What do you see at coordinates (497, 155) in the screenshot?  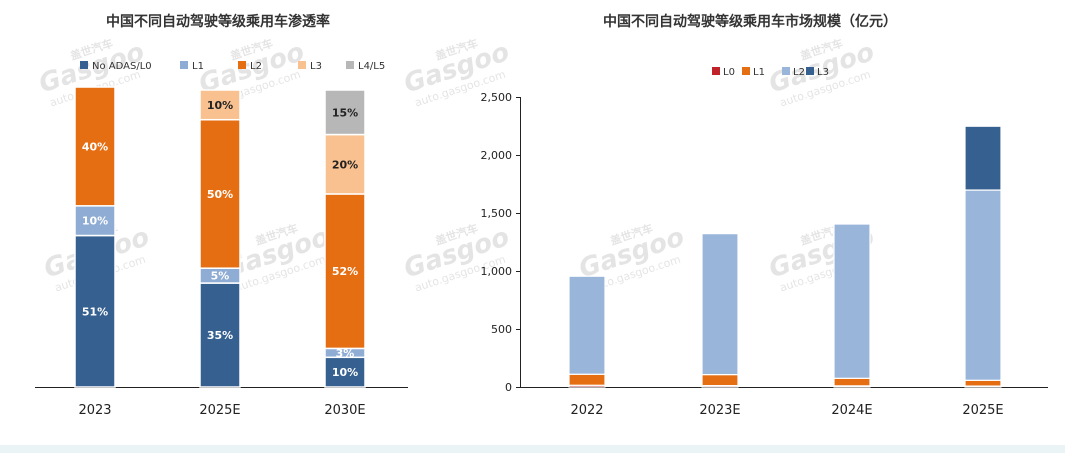 I see `y-tick-label: 2,000` at bounding box center [497, 155].